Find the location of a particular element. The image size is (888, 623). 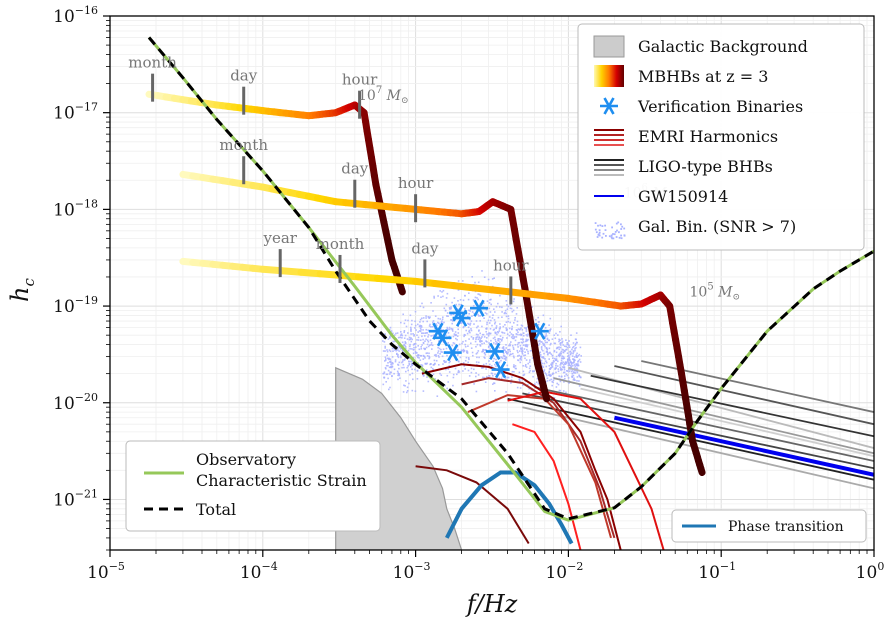

y-tick-label: 10−16 is located at coordinates (75, 15).